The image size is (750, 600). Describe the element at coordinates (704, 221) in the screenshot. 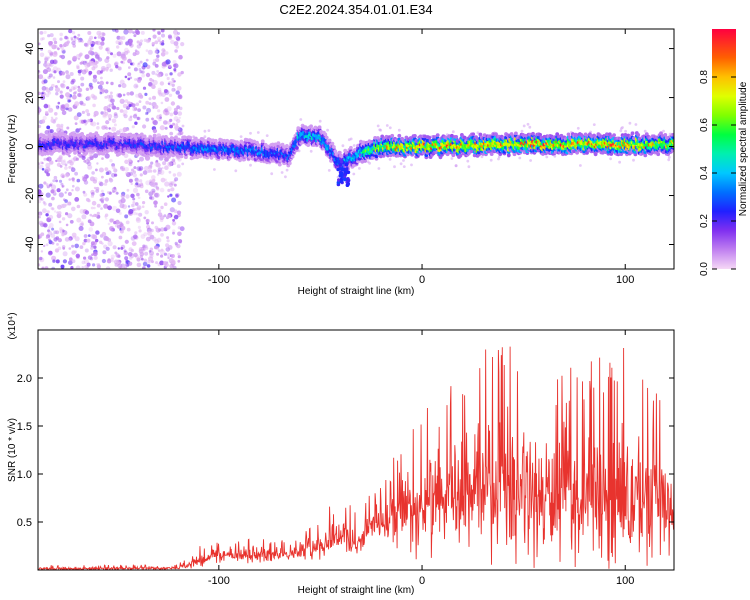

I see `colorbar-tick-label: 0.2` at that location.